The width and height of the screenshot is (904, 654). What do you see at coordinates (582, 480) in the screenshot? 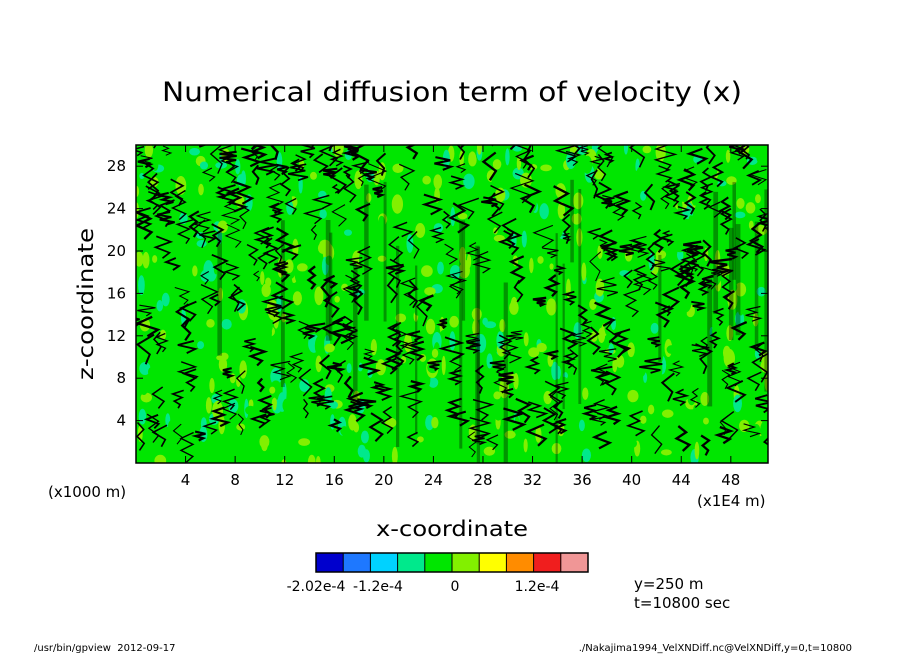
I see `x-tick-label: 36` at bounding box center [582, 480].